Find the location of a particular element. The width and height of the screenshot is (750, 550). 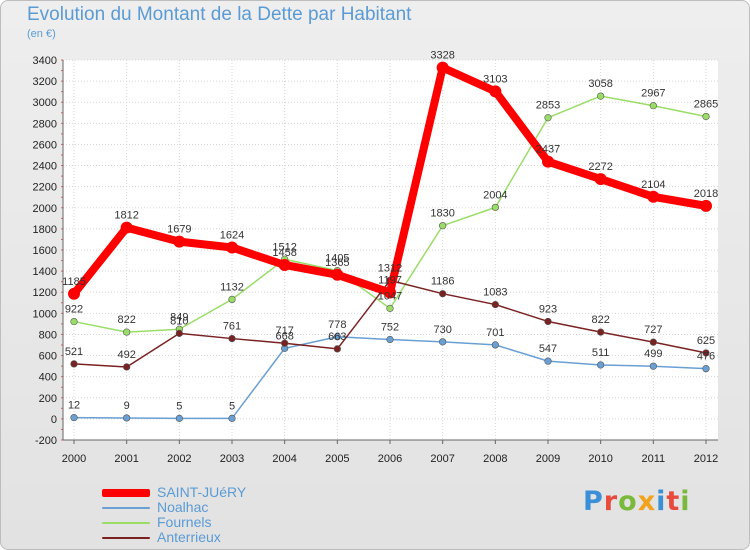

y-tick-label: 1000 is located at coordinates (45, 314).